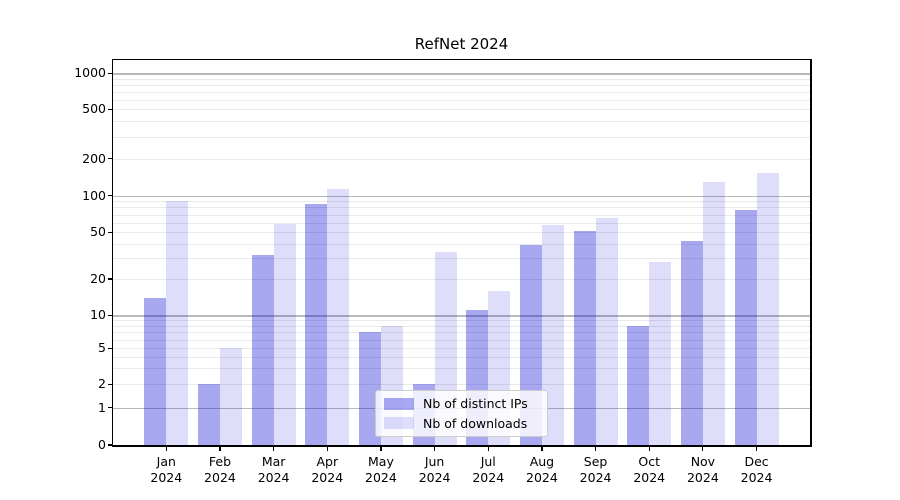 The image size is (900, 500). Describe the element at coordinates (461, 413) in the screenshot. I see `legend: Nb of distinct IPs Nb of downloads` at that location.